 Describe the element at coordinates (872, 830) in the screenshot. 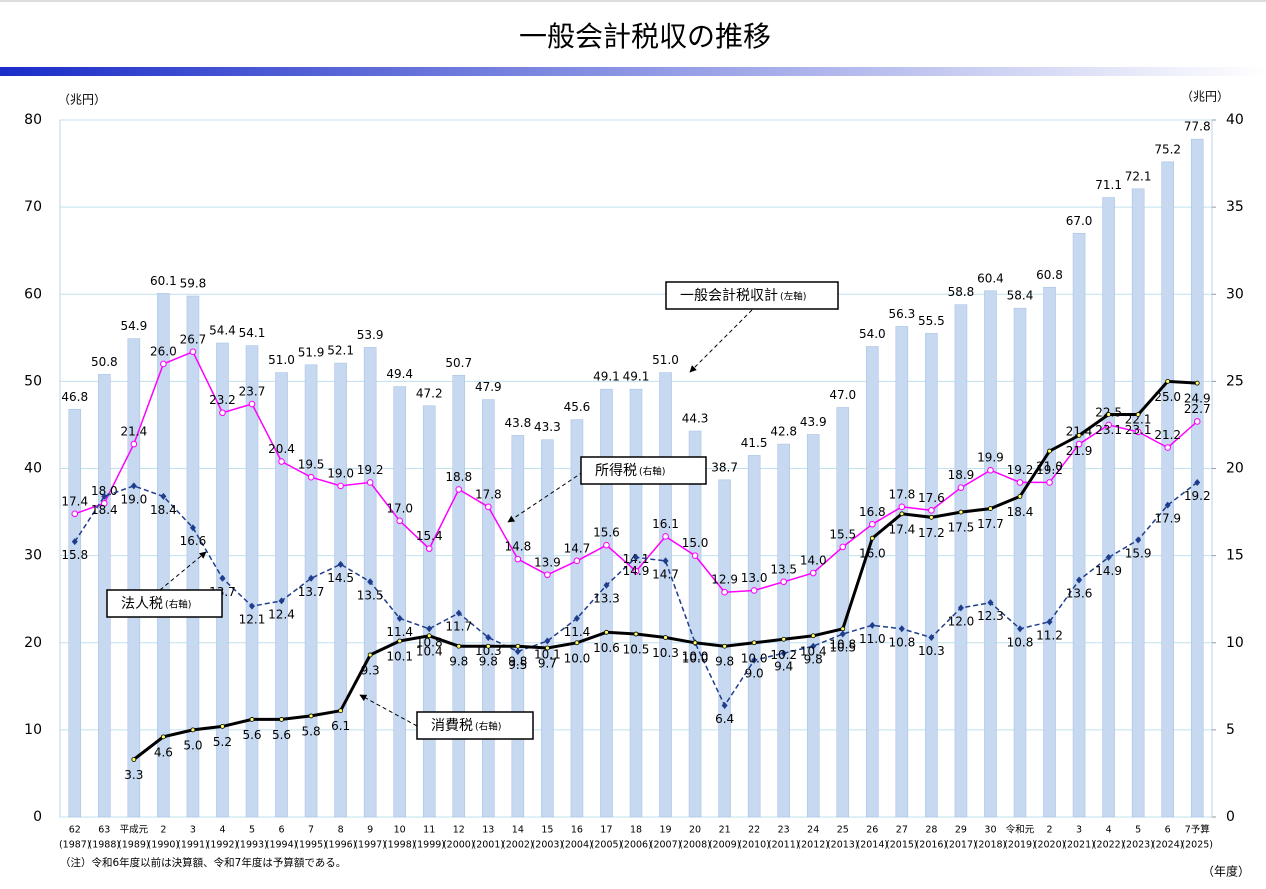

I see `x-tick-label: 26` at that location.